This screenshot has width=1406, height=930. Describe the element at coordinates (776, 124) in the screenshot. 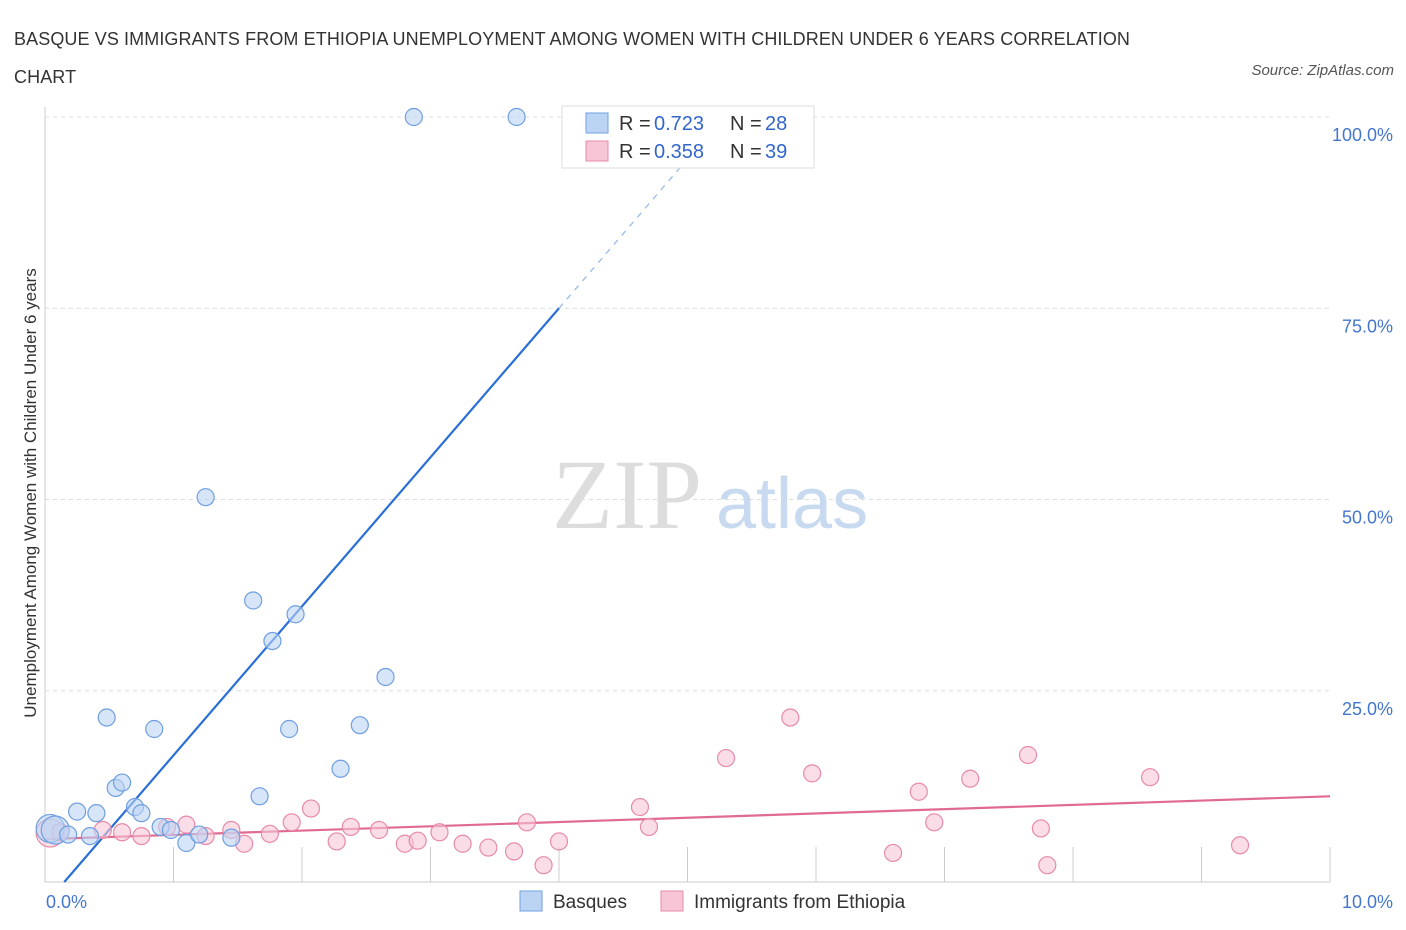

I see `legend-n-value-basques: 28` at that location.